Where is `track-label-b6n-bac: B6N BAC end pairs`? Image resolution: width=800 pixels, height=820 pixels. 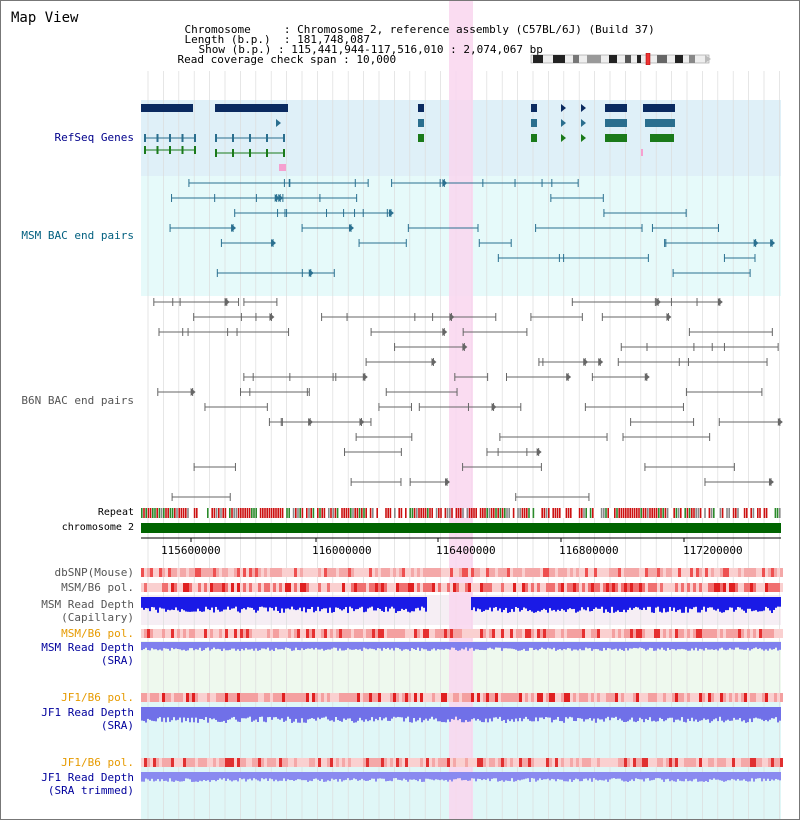
track-label-b6n-bac: B6N BAC end pairs is located at coordinates (77, 400).